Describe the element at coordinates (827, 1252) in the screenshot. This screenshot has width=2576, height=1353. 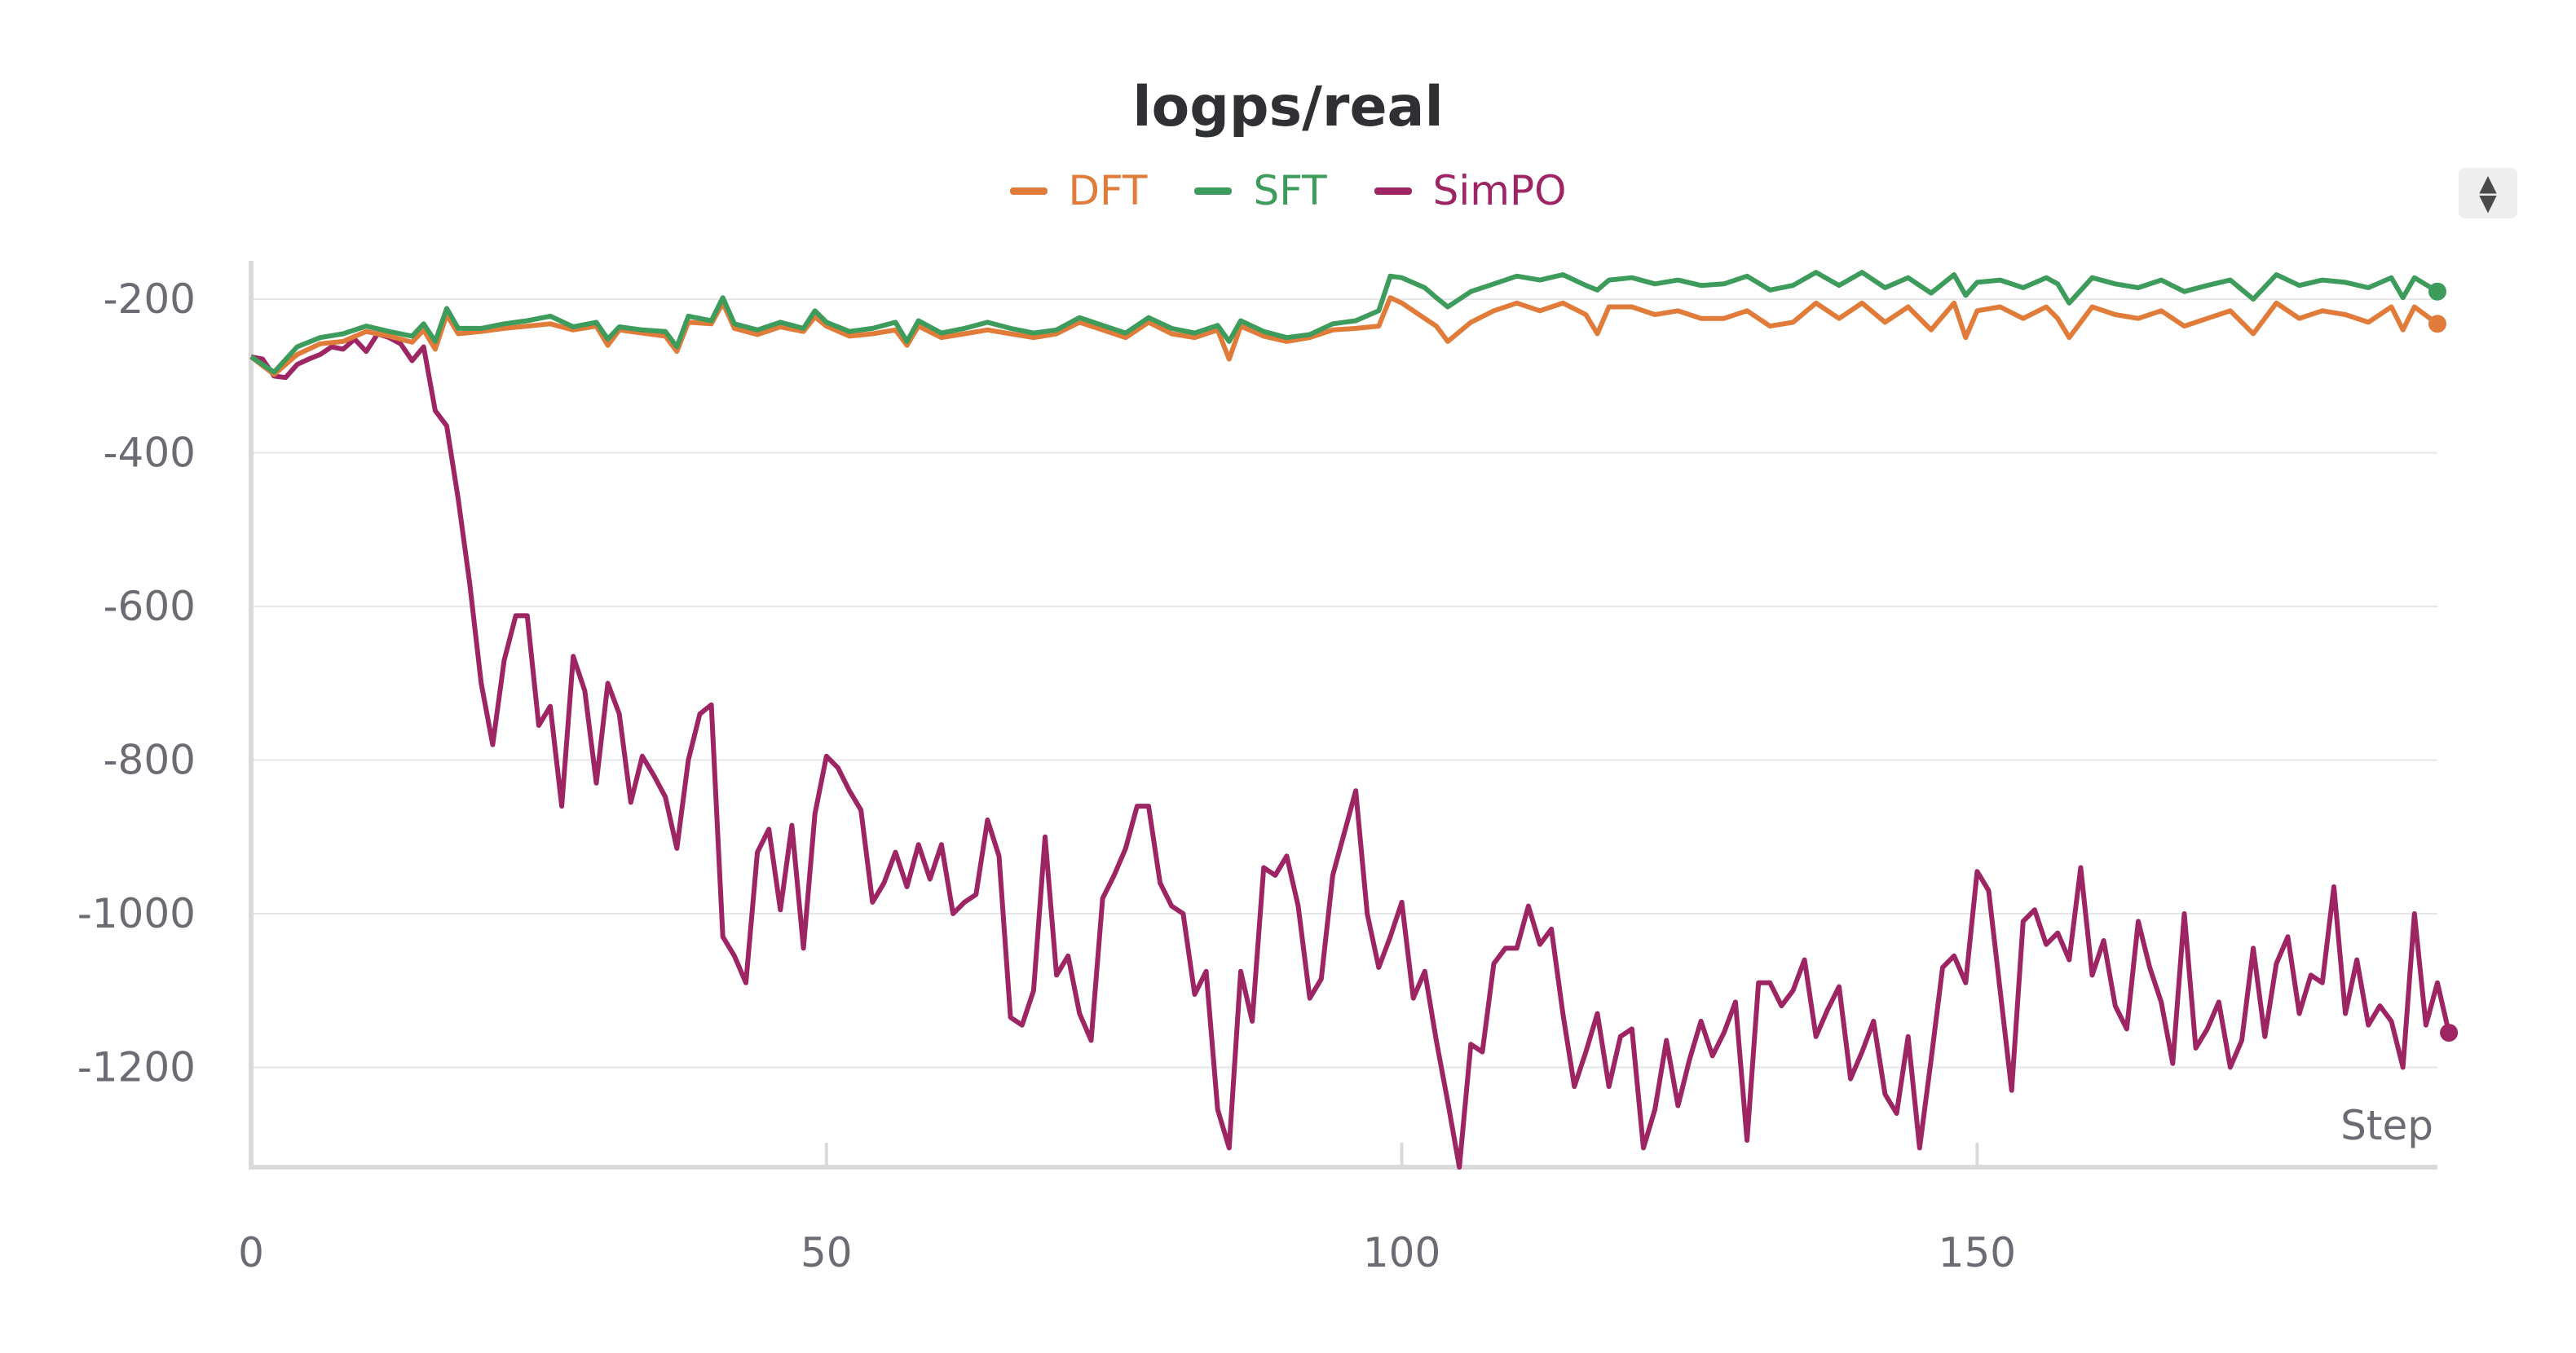
I see `x-tick-label: 50` at that location.